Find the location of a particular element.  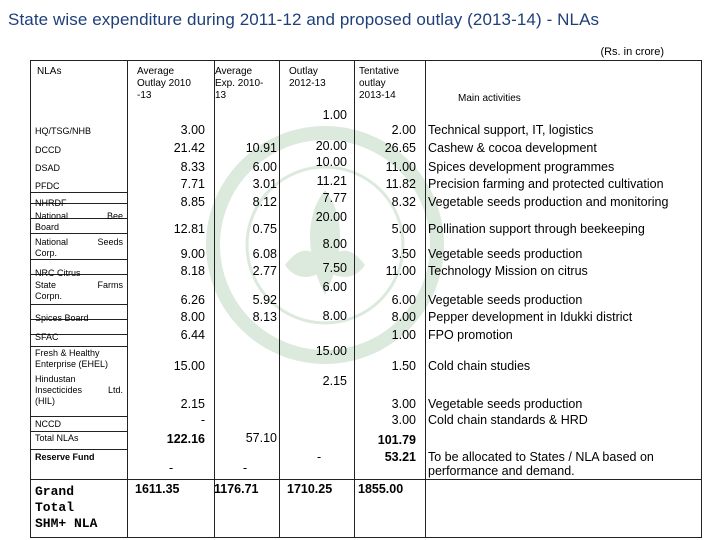

header-outlay: Outlay 2012-13 is located at coordinates (307, 77).